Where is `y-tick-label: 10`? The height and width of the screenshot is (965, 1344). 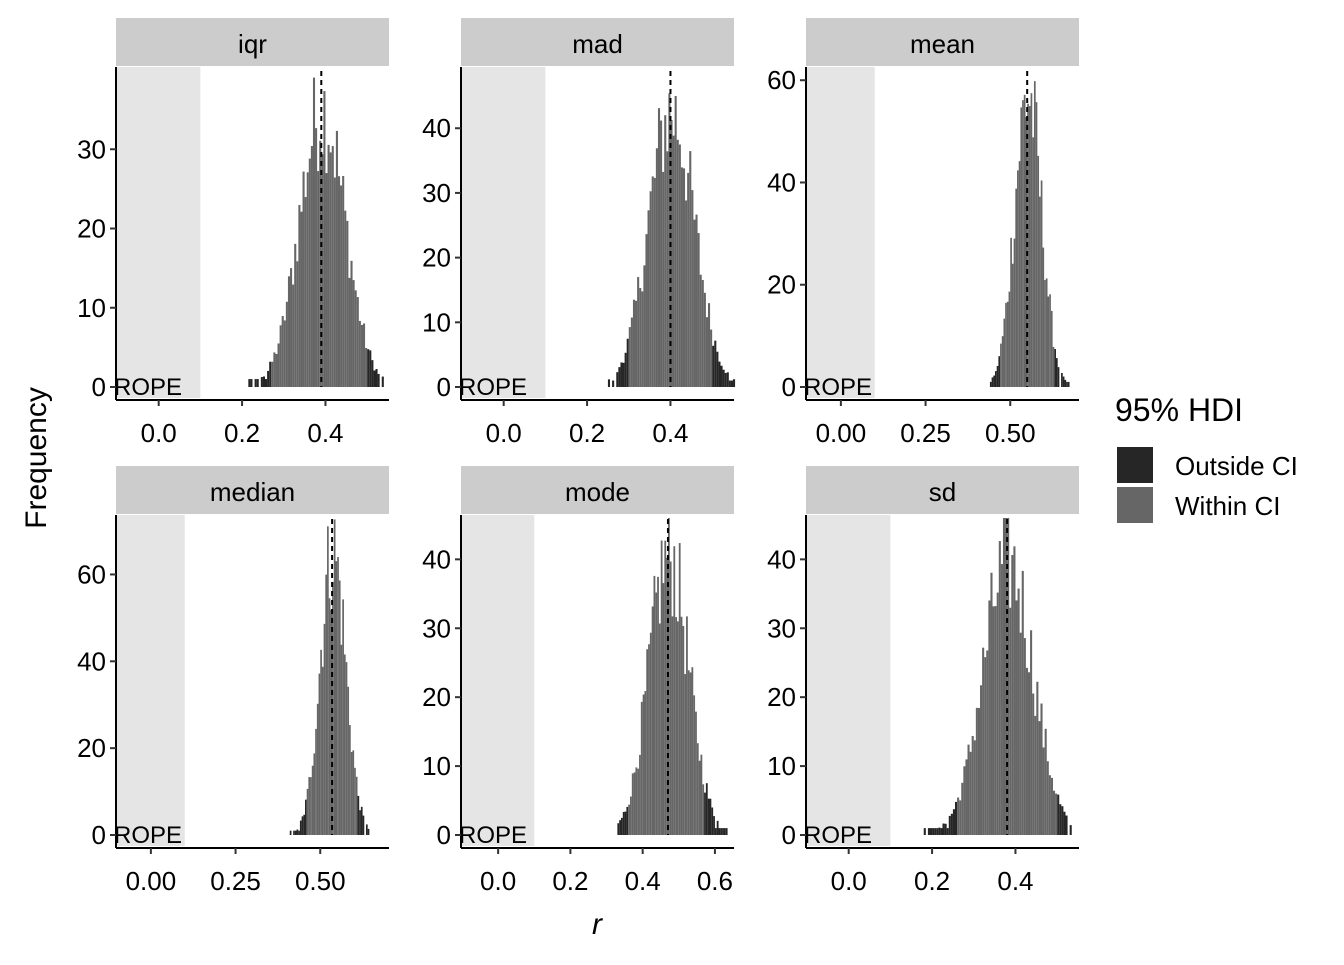
y-tick-label: 10 is located at coordinates (91, 308).